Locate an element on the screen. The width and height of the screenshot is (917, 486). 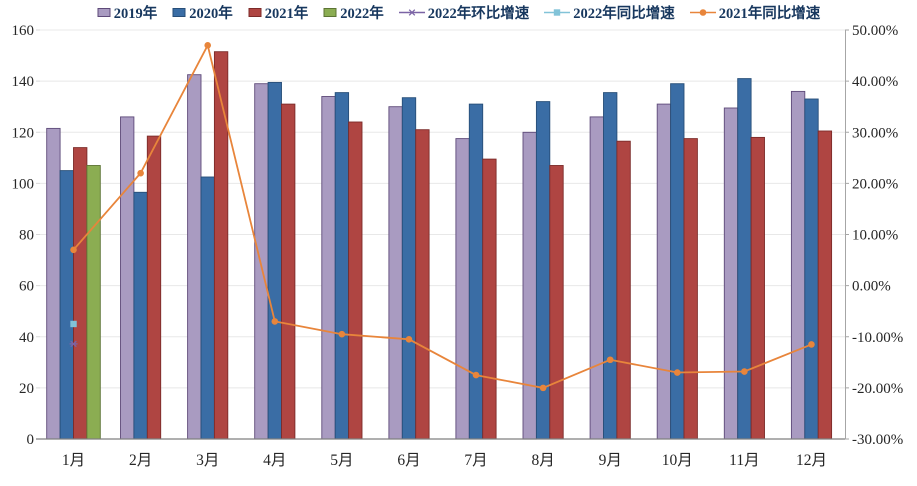
bar-2021年-12月 is located at coordinates (825, 285).